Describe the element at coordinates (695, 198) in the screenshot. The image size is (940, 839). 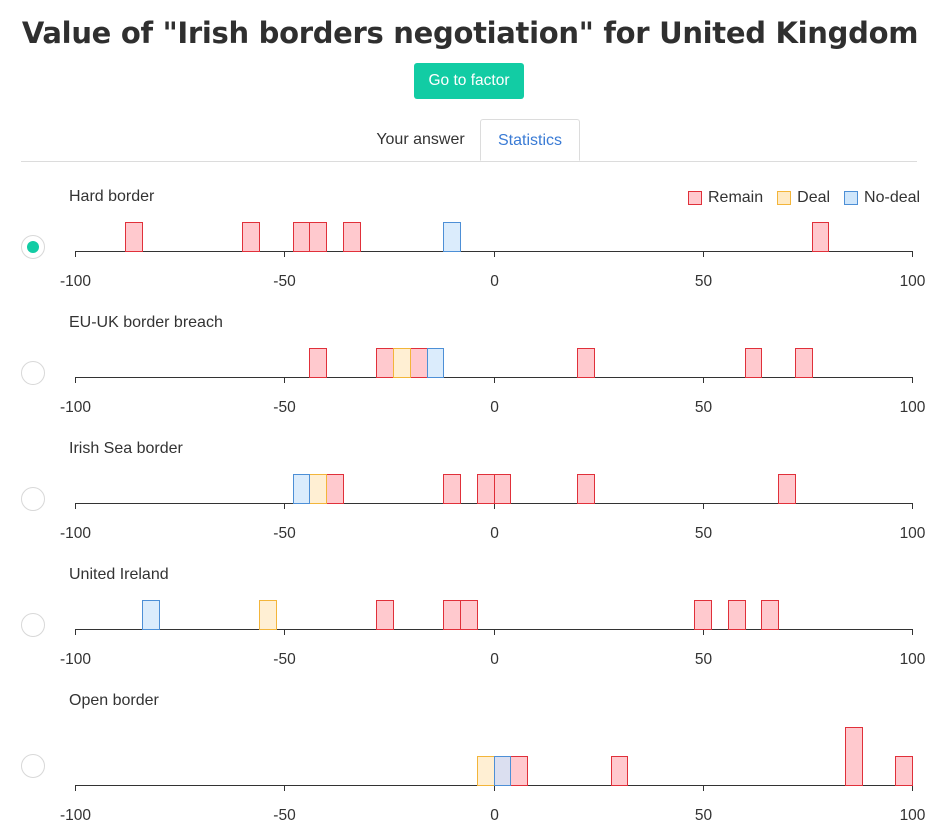
I see `legend-swatch-remain` at that location.